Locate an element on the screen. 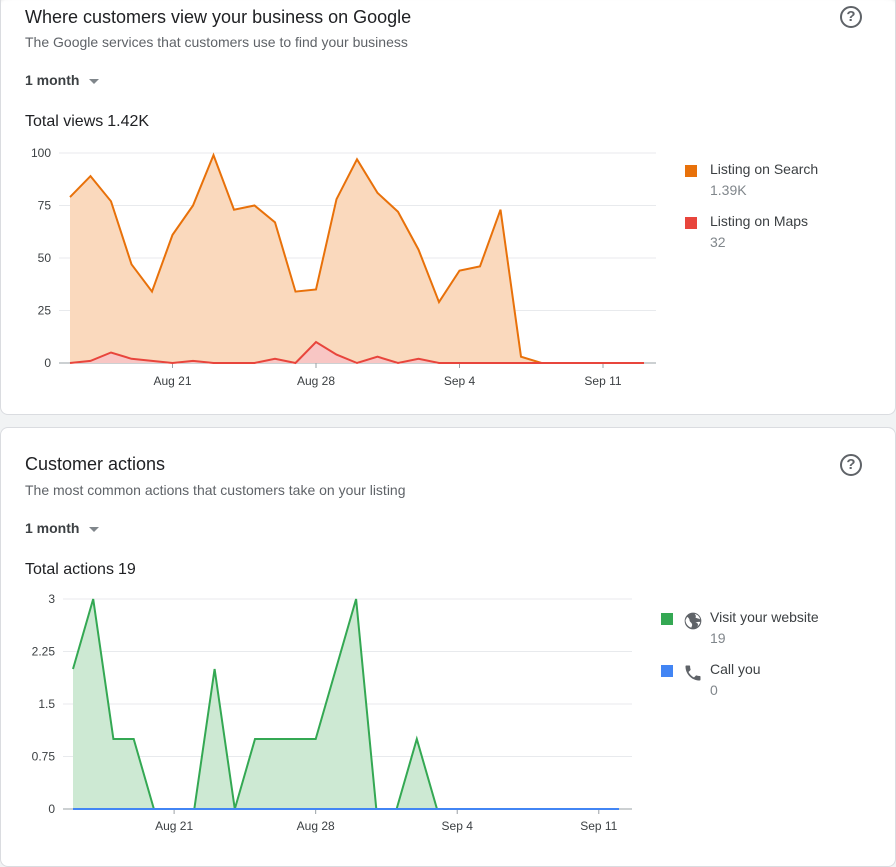 This screenshot has width=896, height=867. legend-value: 19 is located at coordinates (718, 638).